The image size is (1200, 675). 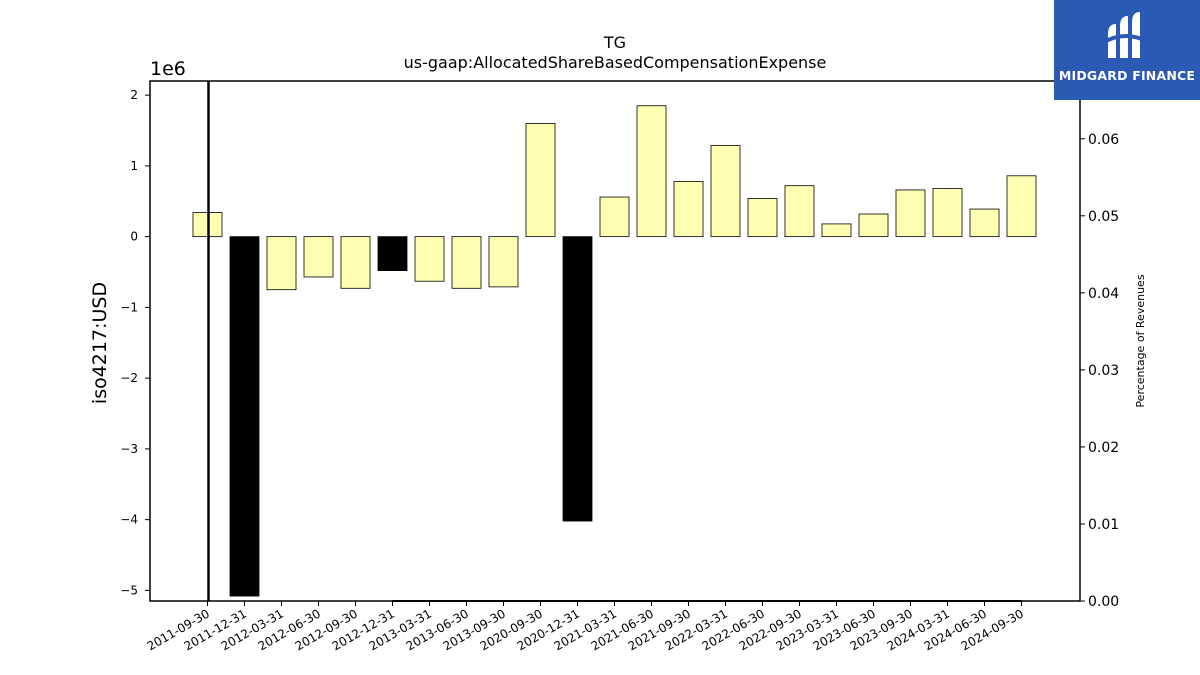 What do you see at coordinates (134, 95) in the screenshot?
I see `y-tick-label: 2` at bounding box center [134, 95].